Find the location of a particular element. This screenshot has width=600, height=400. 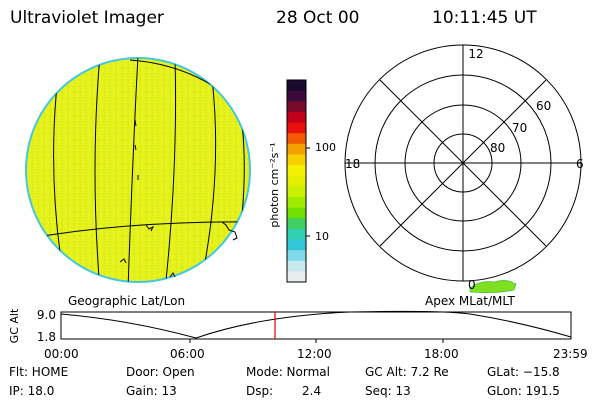

mlat-label-60: 60 is located at coordinates (543, 106).